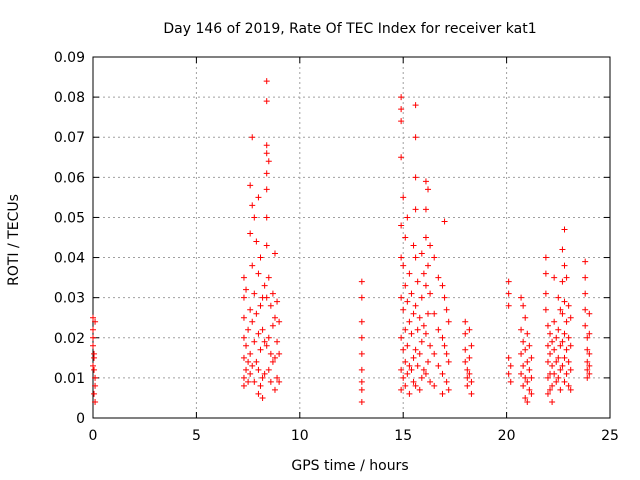 This screenshot has height=480, width=640. Describe the element at coordinates (93, 436) in the screenshot. I see `x-tick-label: 0` at that location.